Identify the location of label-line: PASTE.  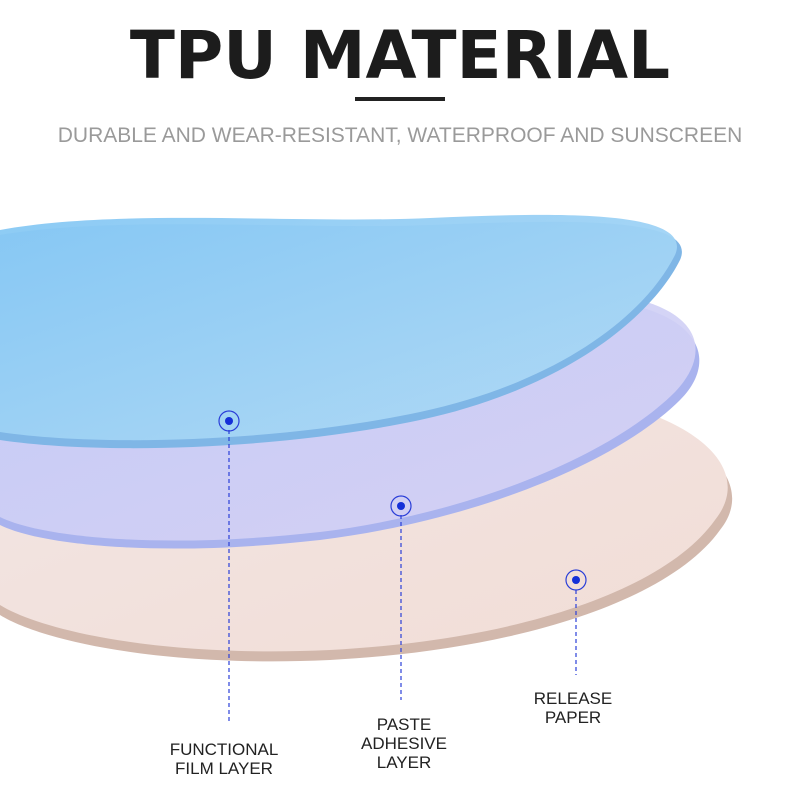
(404, 724).